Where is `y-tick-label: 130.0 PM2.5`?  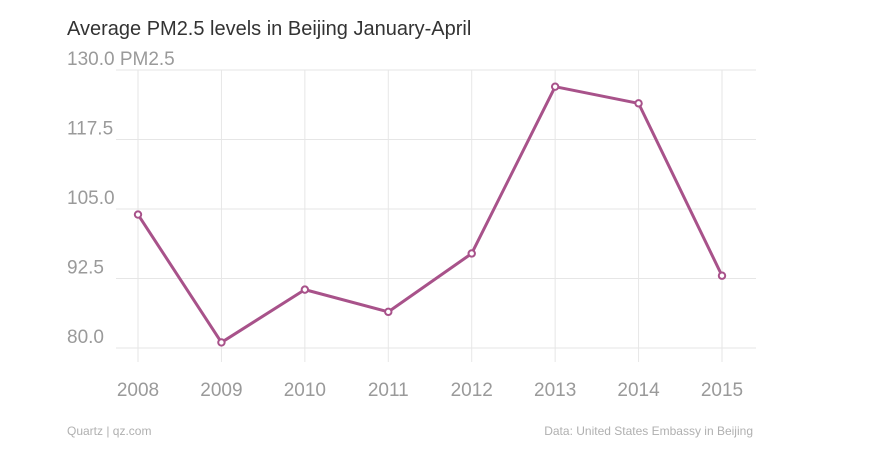 y-tick-label: 130.0 PM2.5 is located at coordinates (121, 59).